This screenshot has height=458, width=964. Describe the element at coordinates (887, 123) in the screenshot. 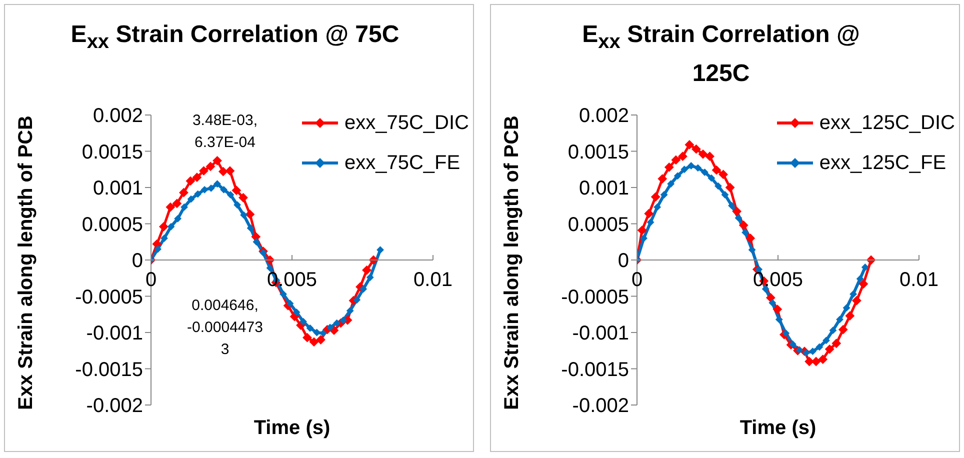

I see `legend-label: exx_125C_DIC` at that location.